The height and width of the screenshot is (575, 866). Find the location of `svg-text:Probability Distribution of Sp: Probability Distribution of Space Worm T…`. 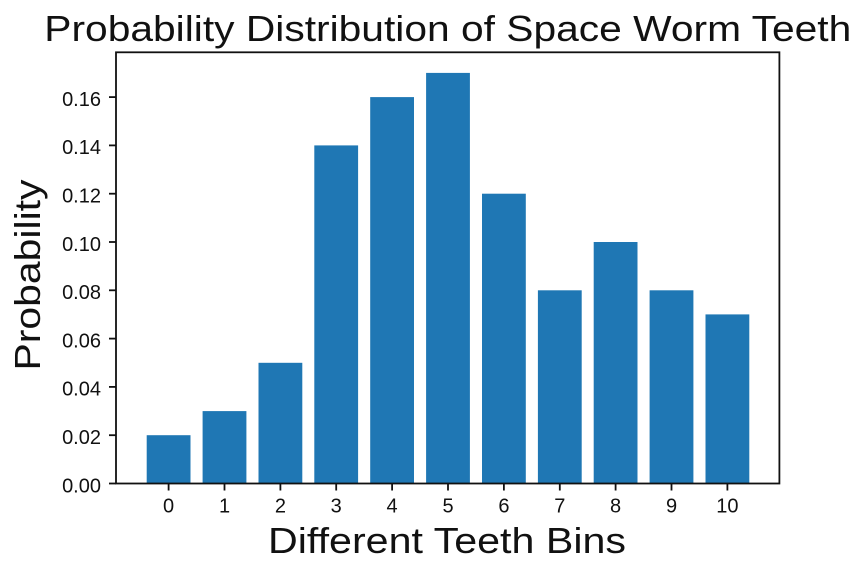

svg-text:Probability Distribution of Sp: Probability Distribution of Space Worm T… is located at coordinates (447, 28).